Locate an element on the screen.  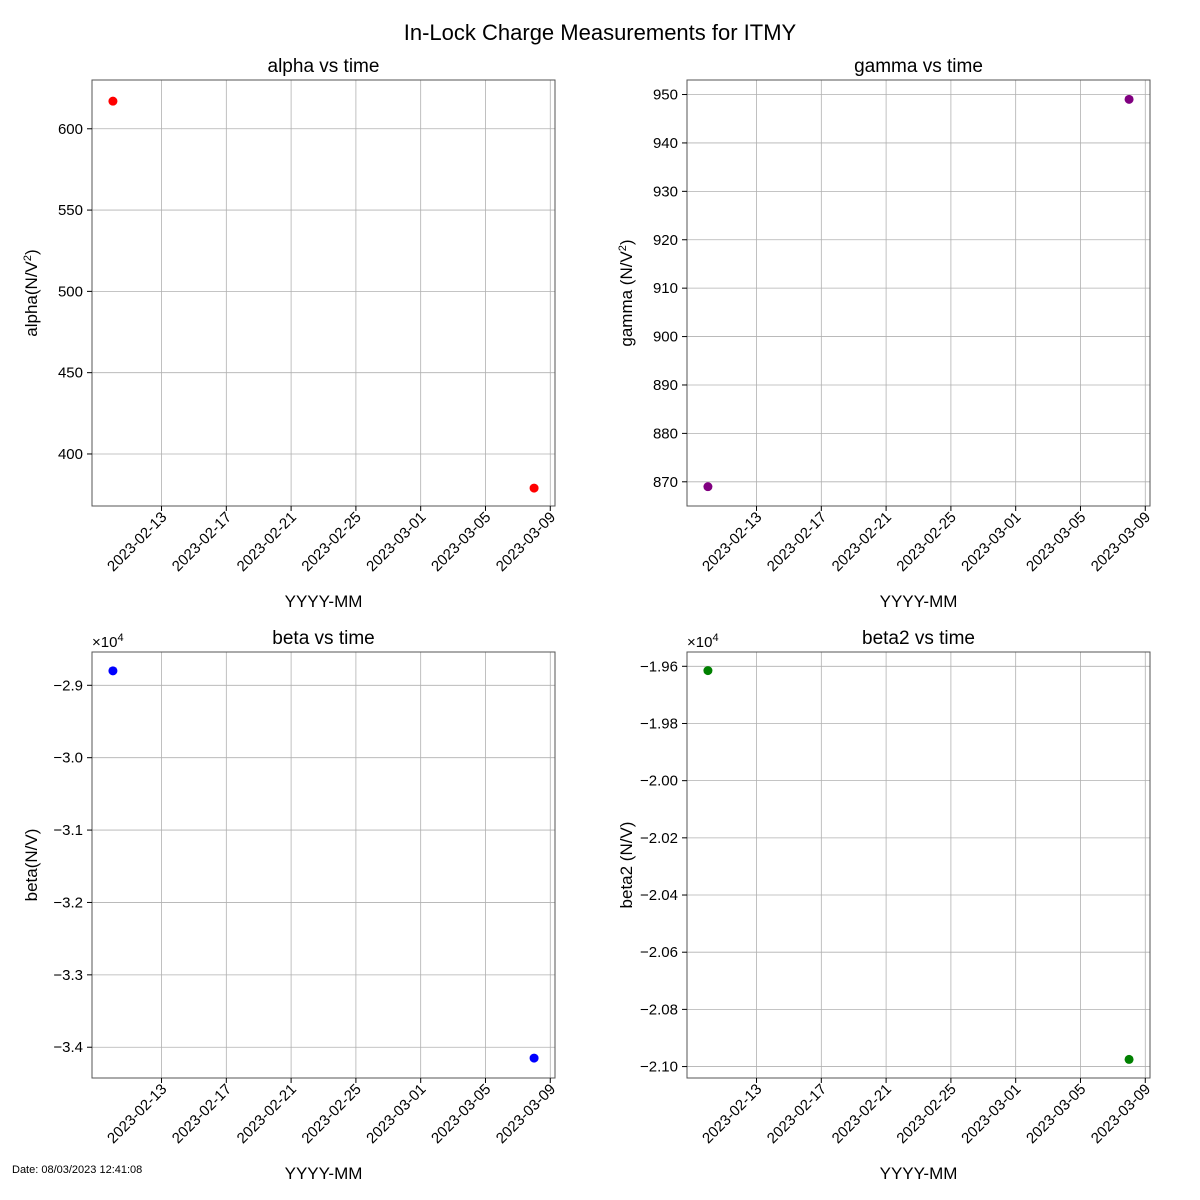
figure-title: In-Lock Charge Measurements for ITMY is located at coordinates (600, 32).